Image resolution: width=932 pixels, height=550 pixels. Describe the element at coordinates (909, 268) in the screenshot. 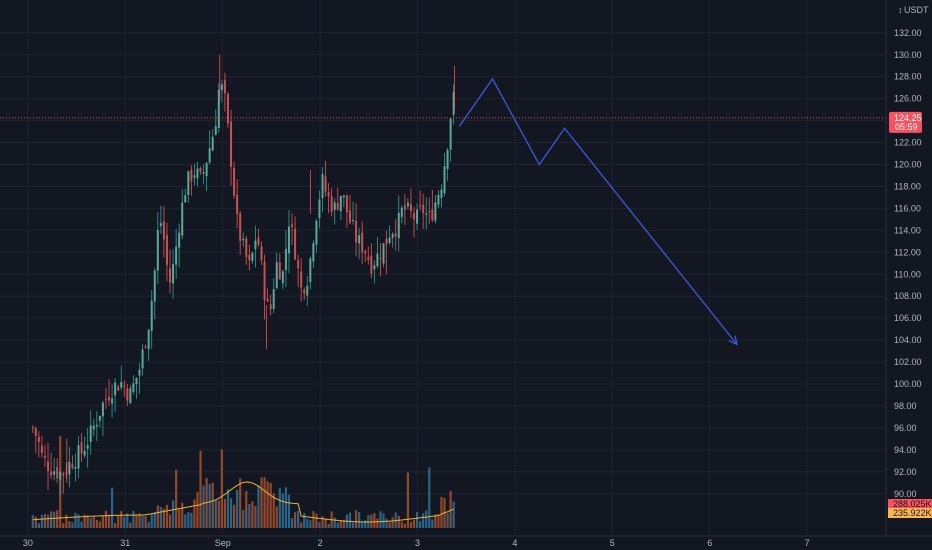

I see `price-axis-panel` at that location.